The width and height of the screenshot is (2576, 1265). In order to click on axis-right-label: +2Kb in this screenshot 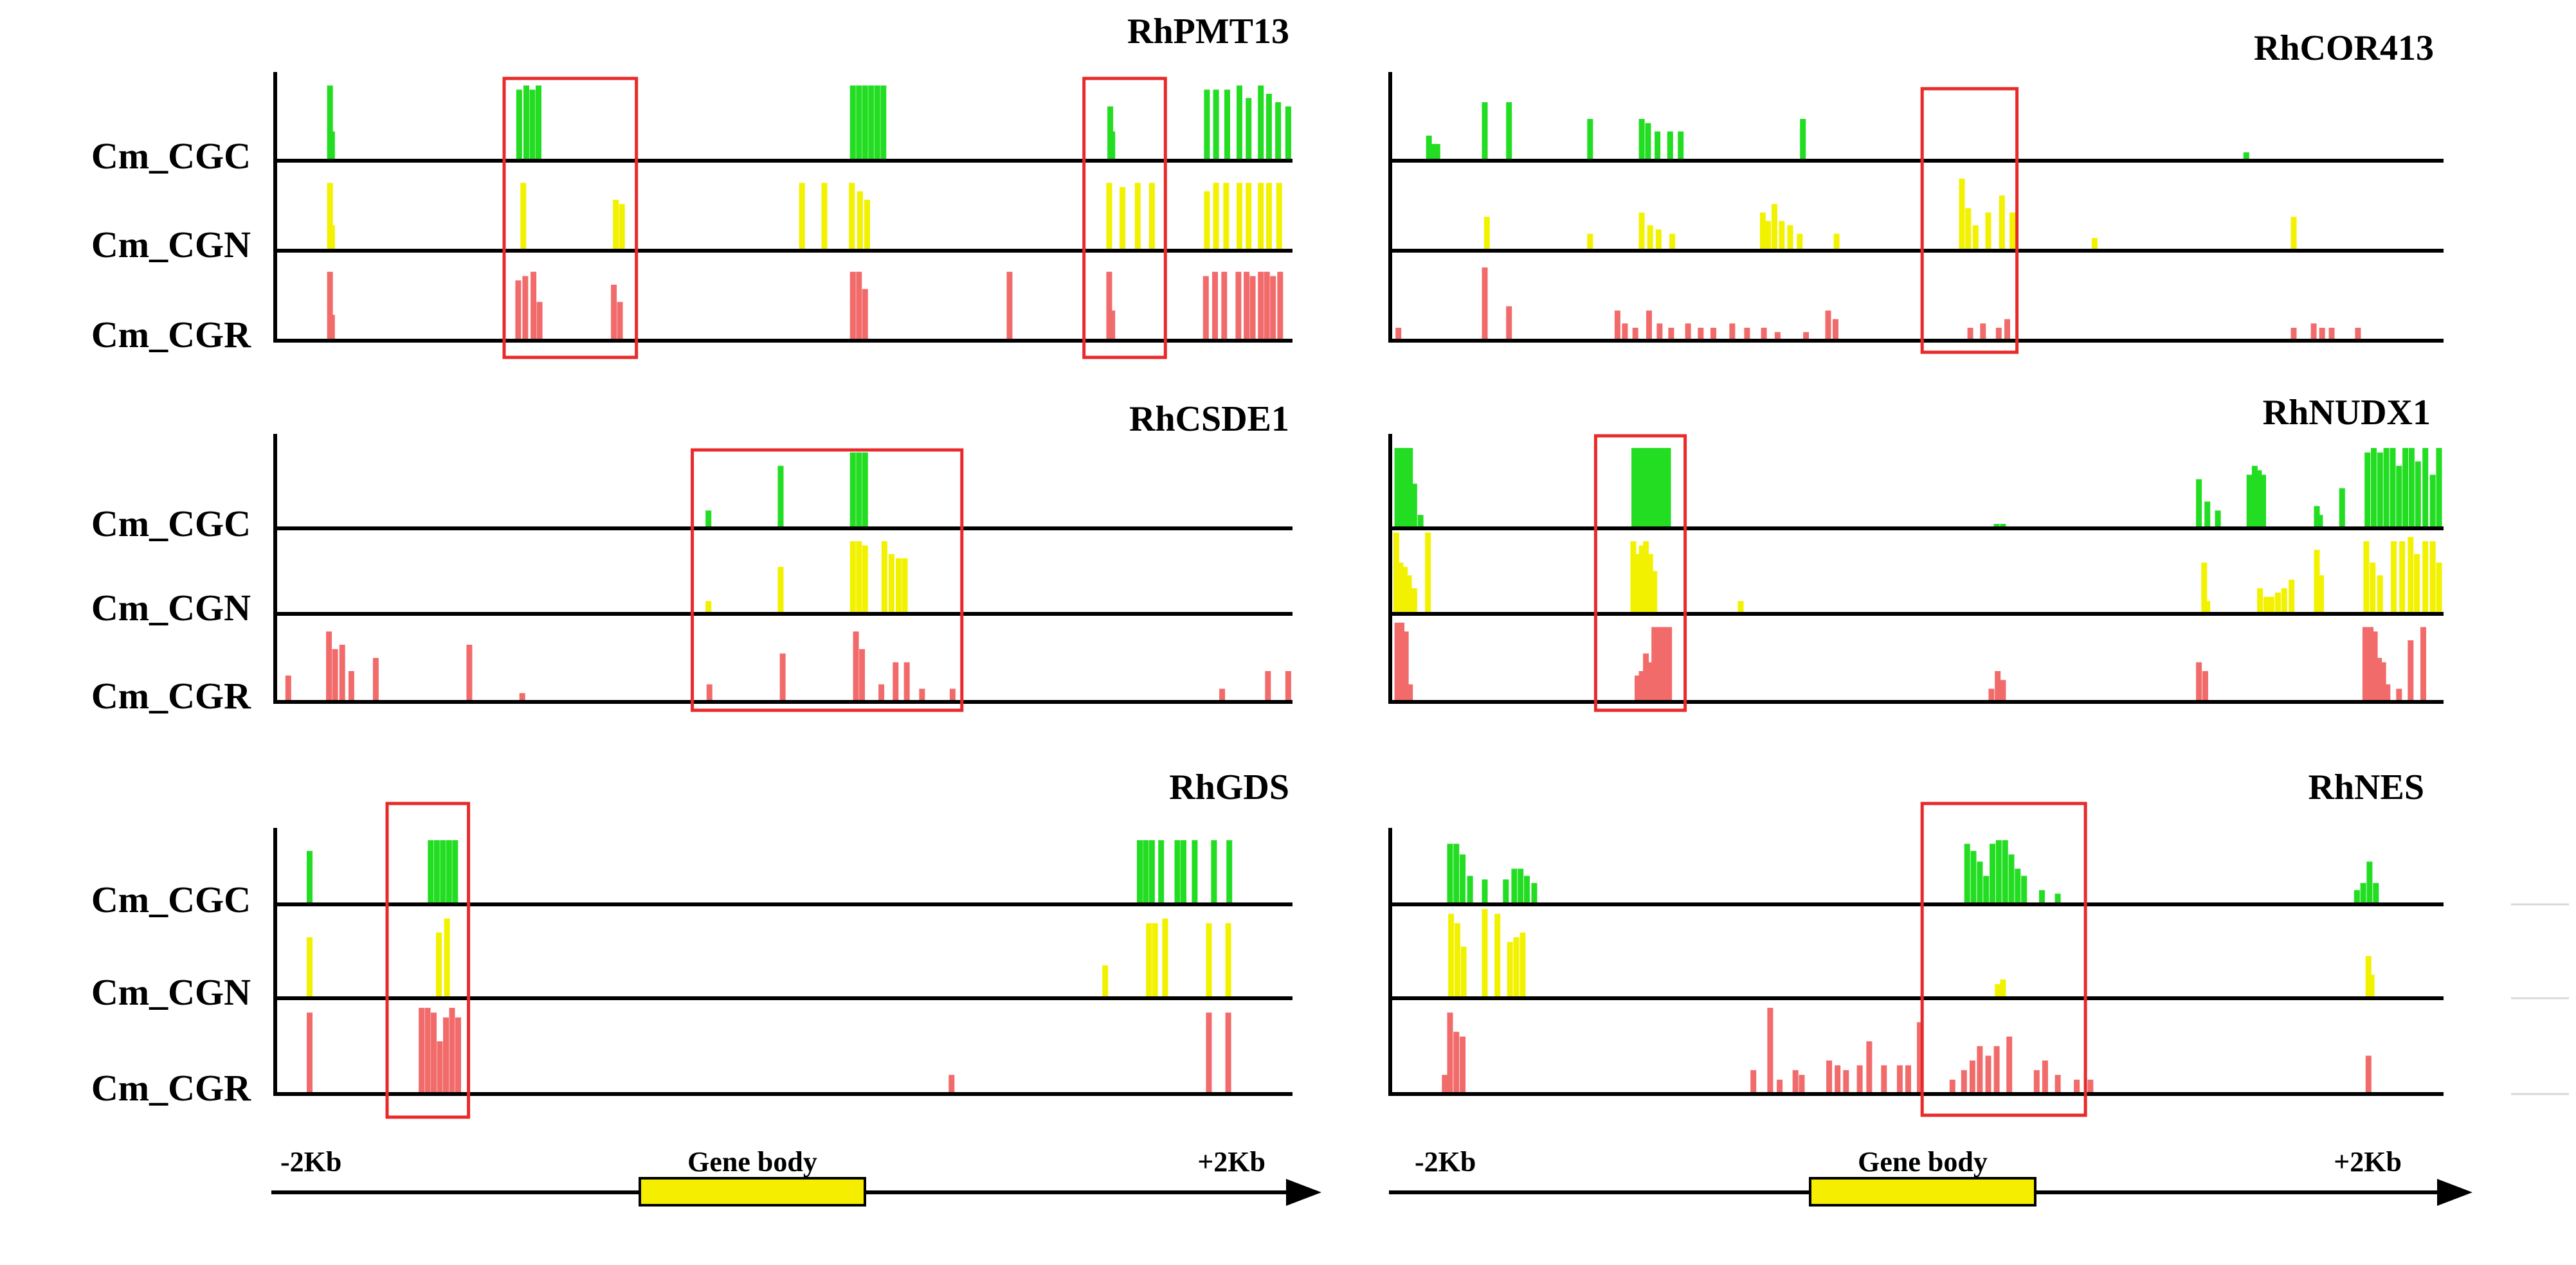, I will do `click(1231, 1162)`.